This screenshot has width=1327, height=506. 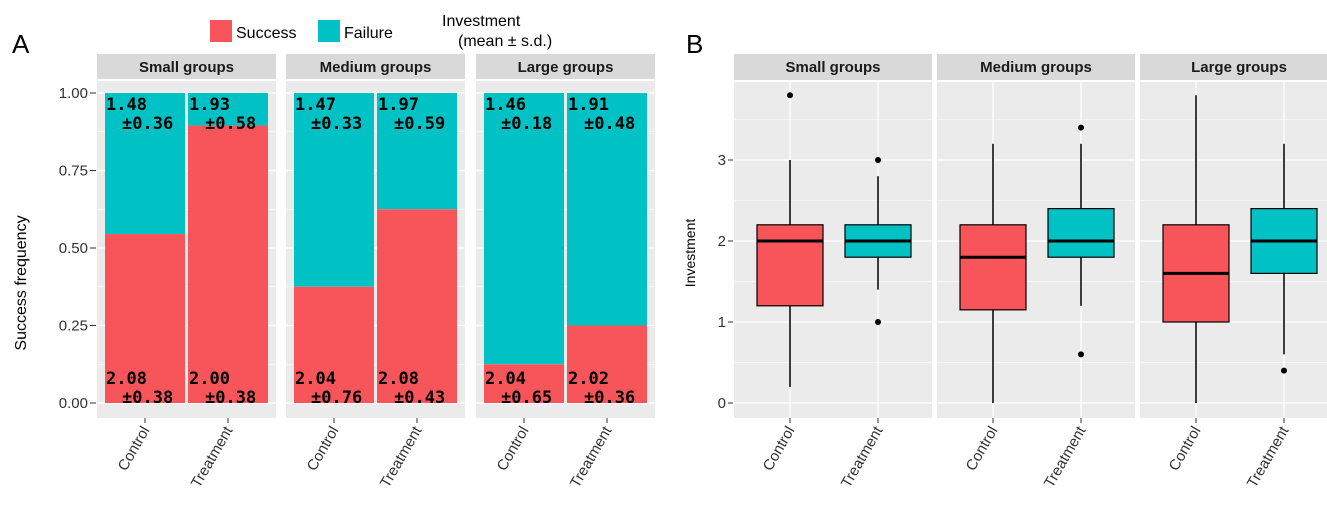 I want to click on a-success-mean: 2.02, so click(x=588, y=379).